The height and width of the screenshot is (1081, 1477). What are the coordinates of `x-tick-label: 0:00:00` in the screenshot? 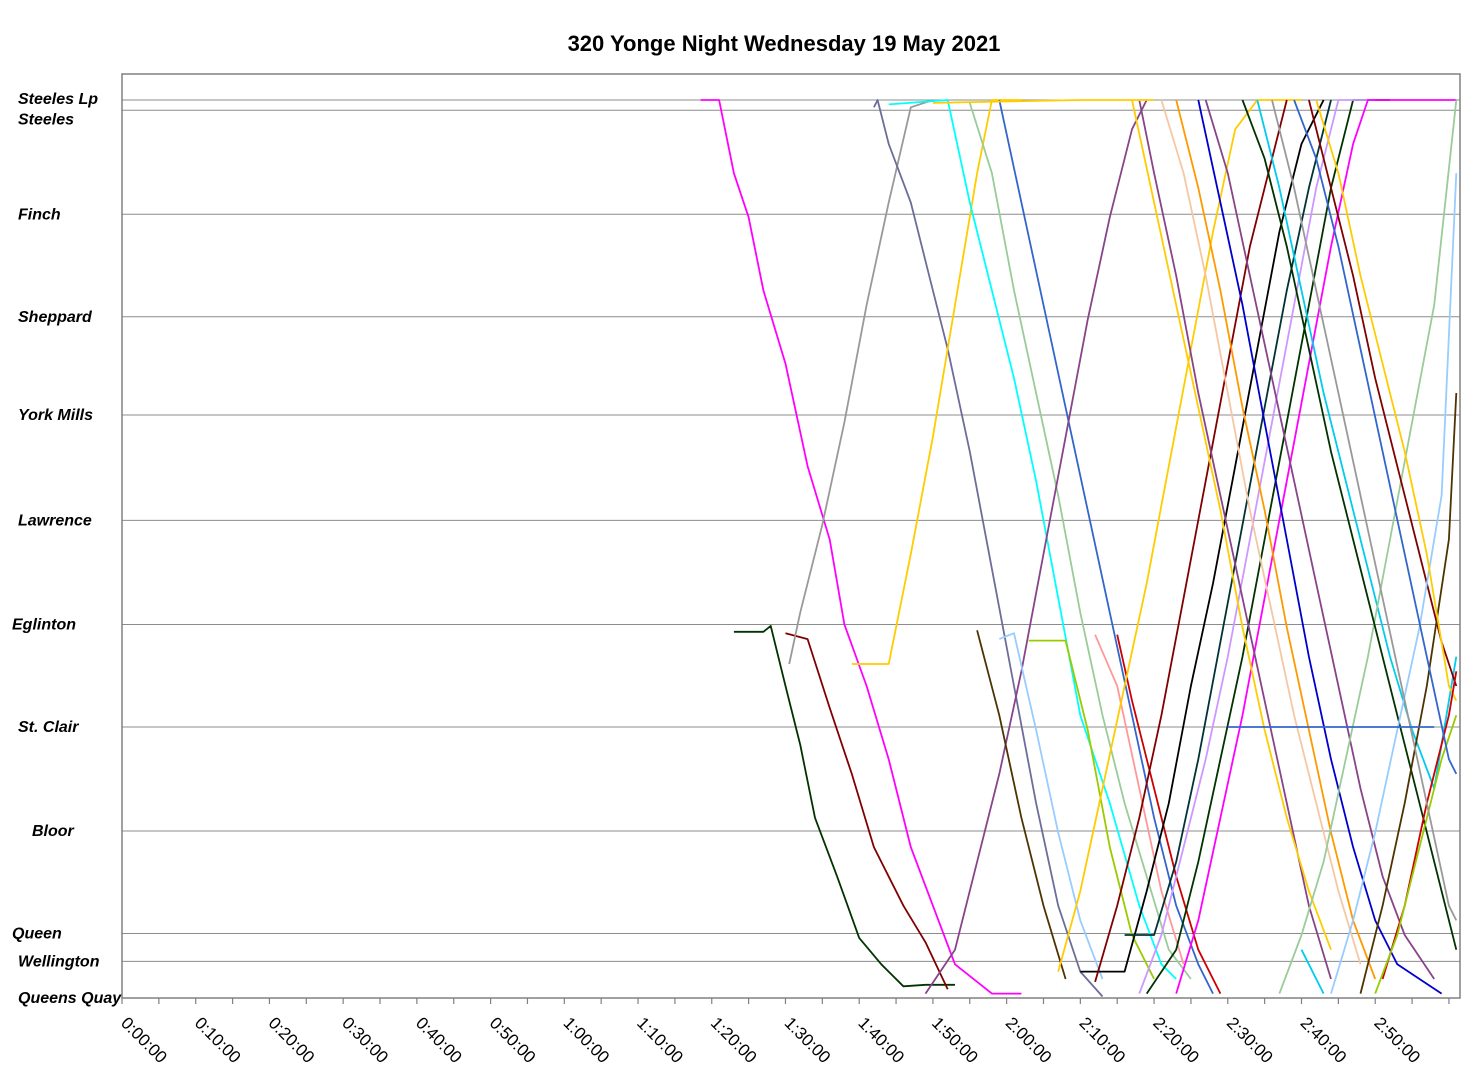 It's located at (144, 1040).